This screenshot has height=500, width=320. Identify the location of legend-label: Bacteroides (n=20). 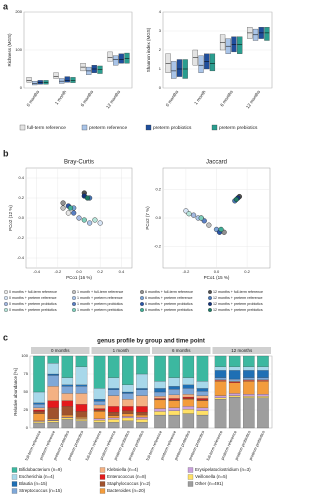
(126, 490).